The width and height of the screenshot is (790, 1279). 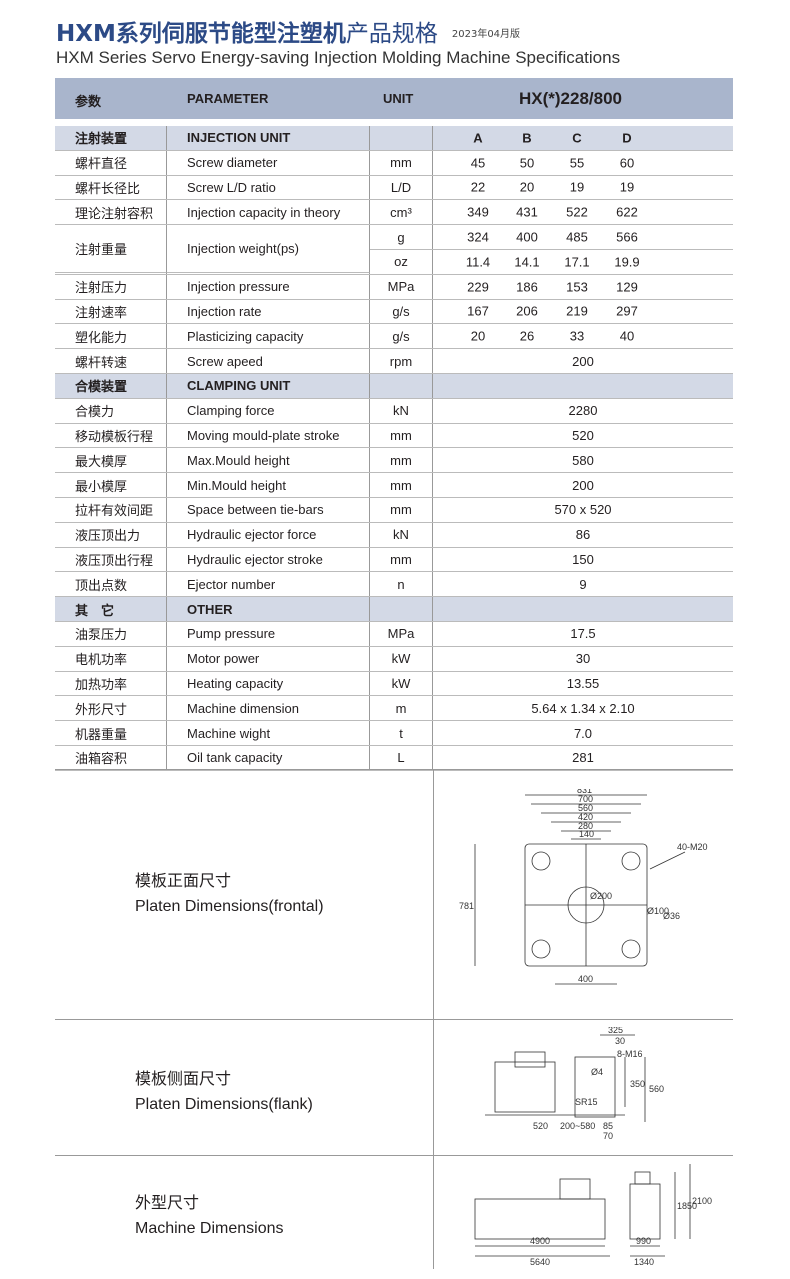 I want to click on svg-text: 560, so click(x=585, y=808).